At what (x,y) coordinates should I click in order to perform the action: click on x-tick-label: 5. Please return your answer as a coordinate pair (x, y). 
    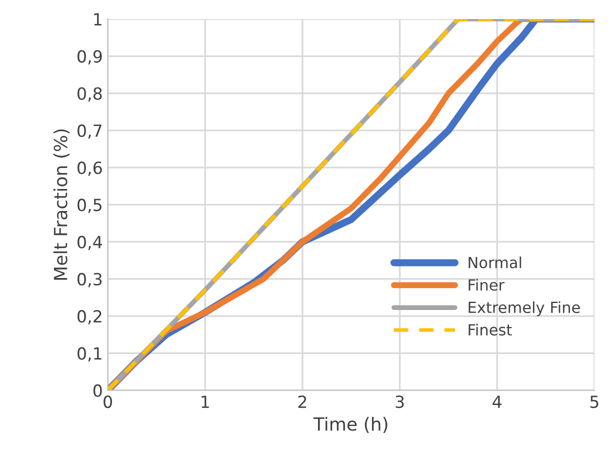
    Looking at the image, I should click on (594, 402).